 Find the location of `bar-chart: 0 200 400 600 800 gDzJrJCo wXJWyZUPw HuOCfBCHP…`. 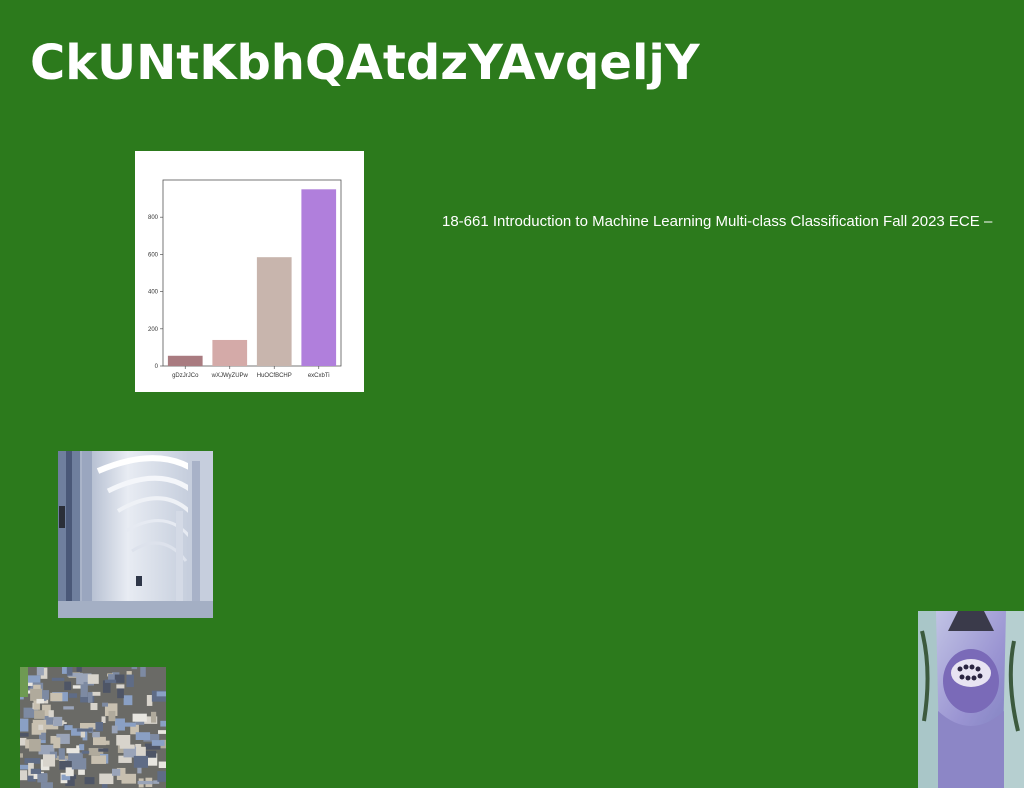

bar-chart: 0 200 400 600 800 gDzJrJCo wXJWyZUPw HuOCfBCHP… is located at coordinates (245, 279).